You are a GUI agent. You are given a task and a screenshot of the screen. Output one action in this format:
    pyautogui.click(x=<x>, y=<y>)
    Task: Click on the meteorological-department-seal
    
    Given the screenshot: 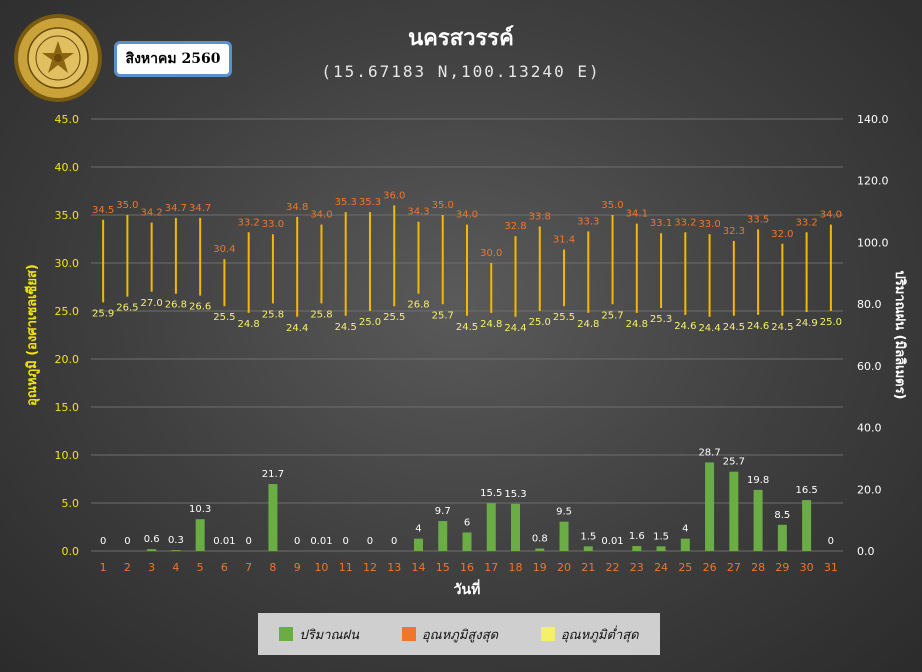 What is the action you would take?
    pyautogui.click(x=58, y=58)
    